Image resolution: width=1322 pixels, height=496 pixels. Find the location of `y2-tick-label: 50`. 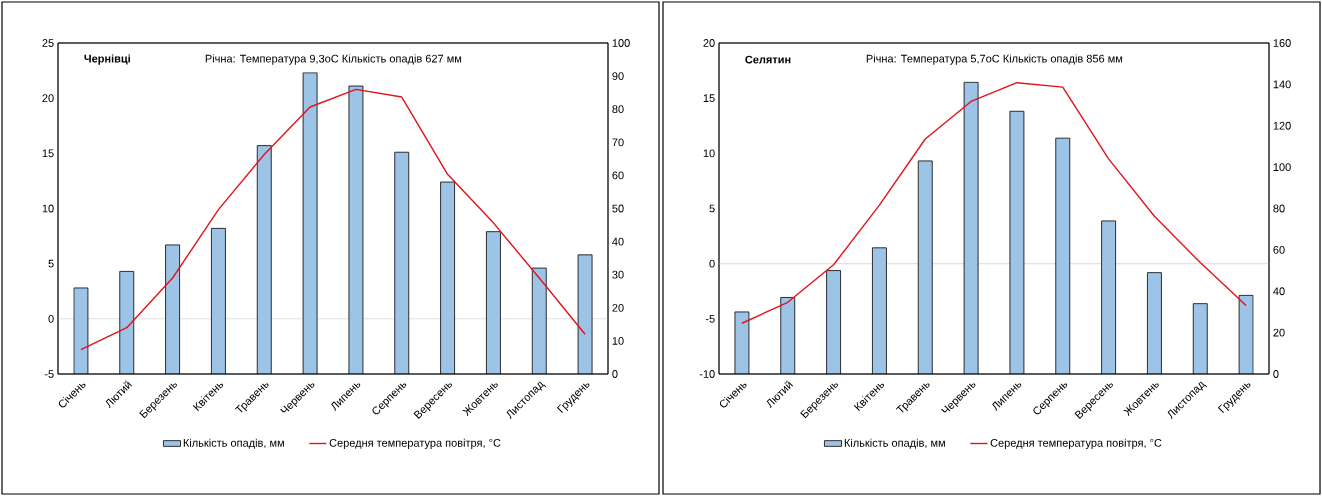

y2-tick-label: 50 is located at coordinates (618, 208).